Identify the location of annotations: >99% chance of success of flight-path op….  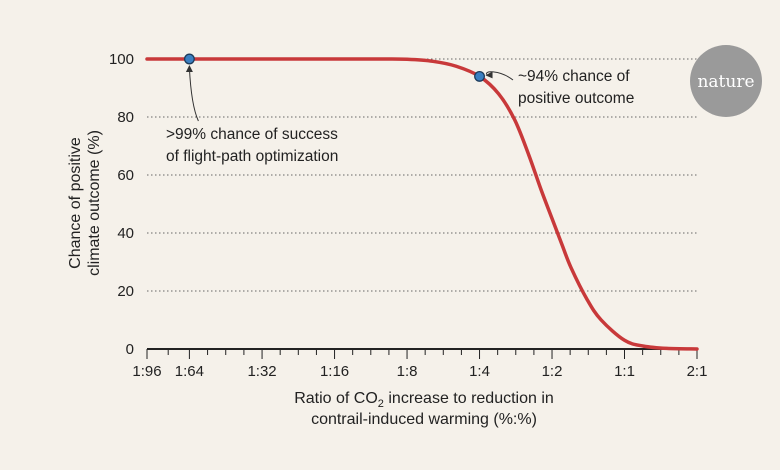
(400, 115).